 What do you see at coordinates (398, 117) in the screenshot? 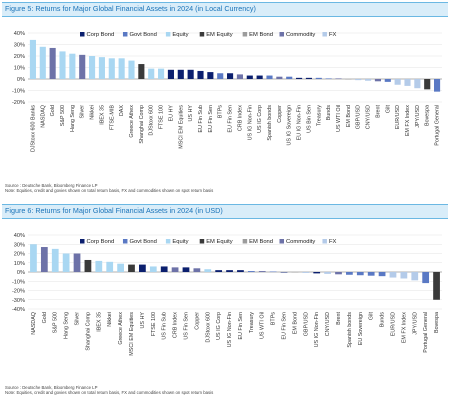
I see `x-tick-label: EUR/USD` at bounding box center [398, 117].